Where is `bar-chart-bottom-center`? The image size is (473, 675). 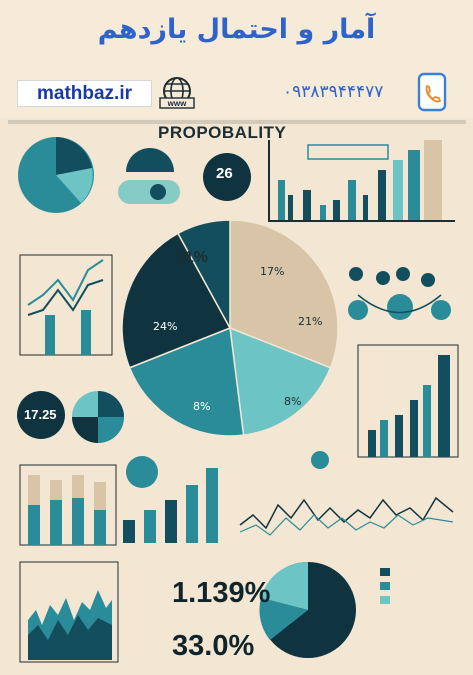
bar-chart-bottom-center is located at coordinates (170, 505).